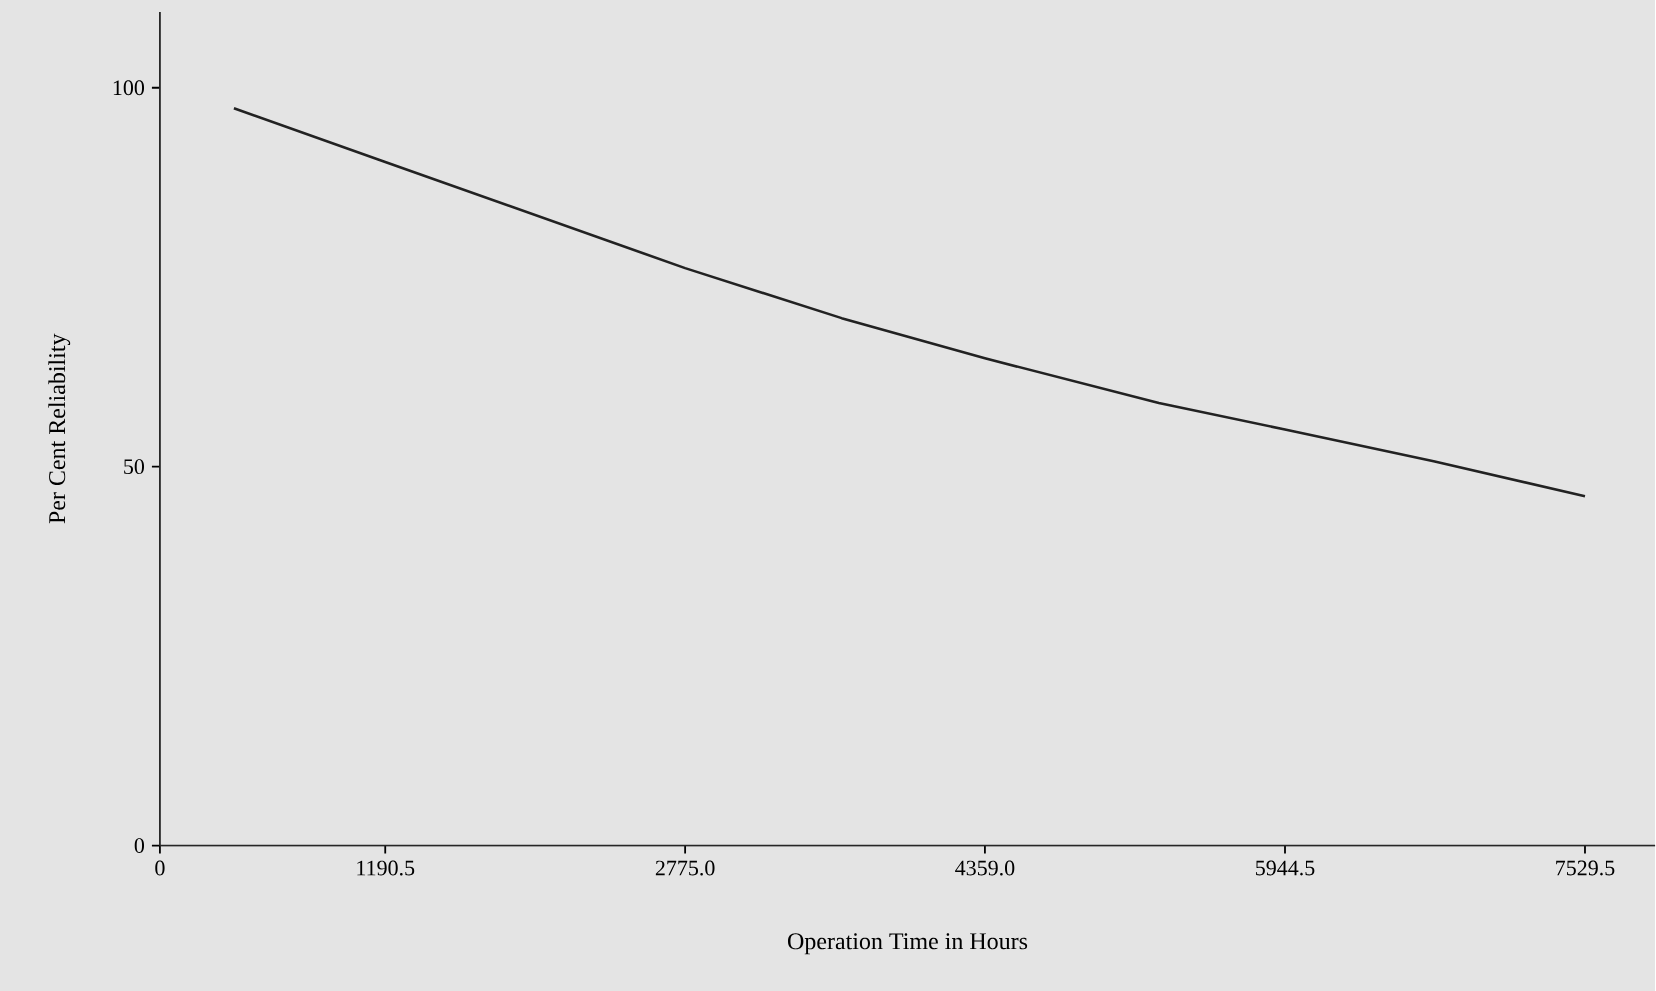  Describe the element at coordinates (129, 87) in the screenshot. I see `y-tick-label: 100` at that location.